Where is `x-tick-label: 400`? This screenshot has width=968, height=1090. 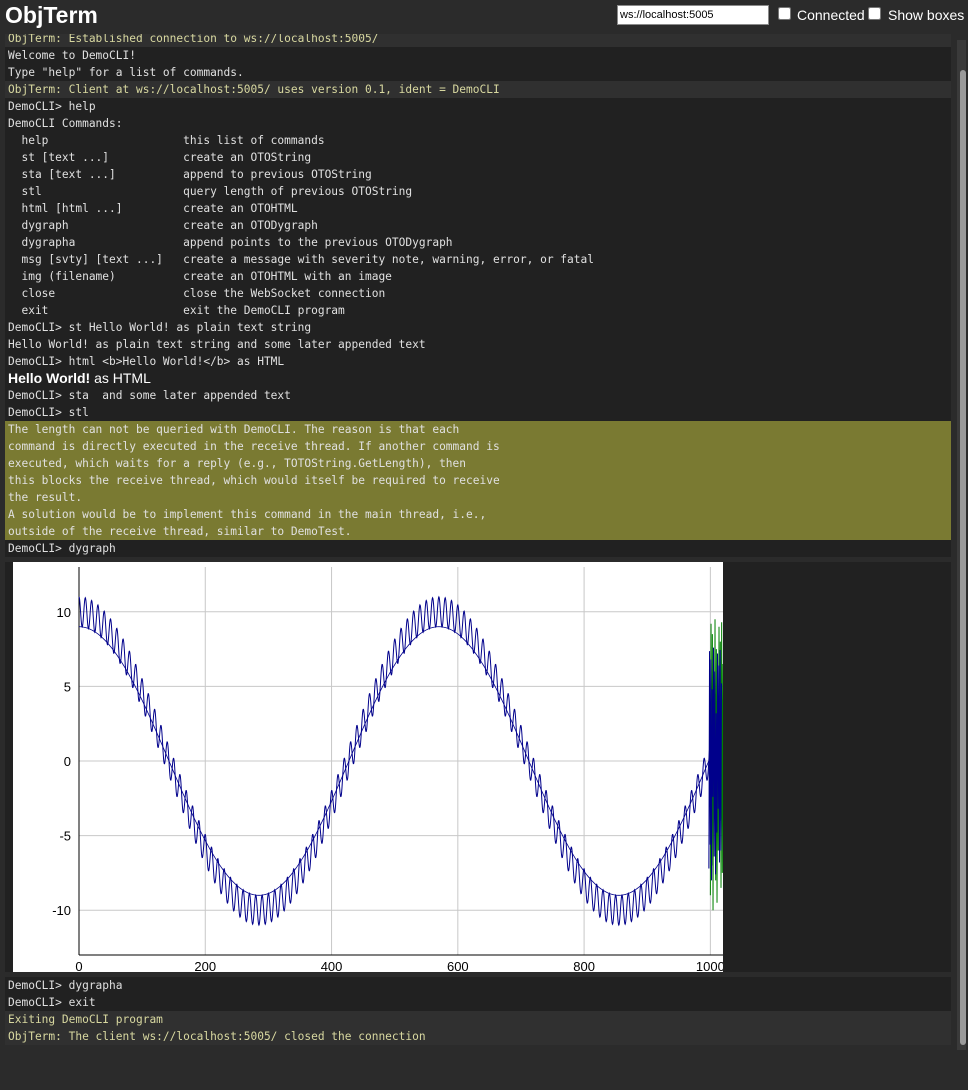 x-tick-label: 400 is located at coordinates (332, 965).